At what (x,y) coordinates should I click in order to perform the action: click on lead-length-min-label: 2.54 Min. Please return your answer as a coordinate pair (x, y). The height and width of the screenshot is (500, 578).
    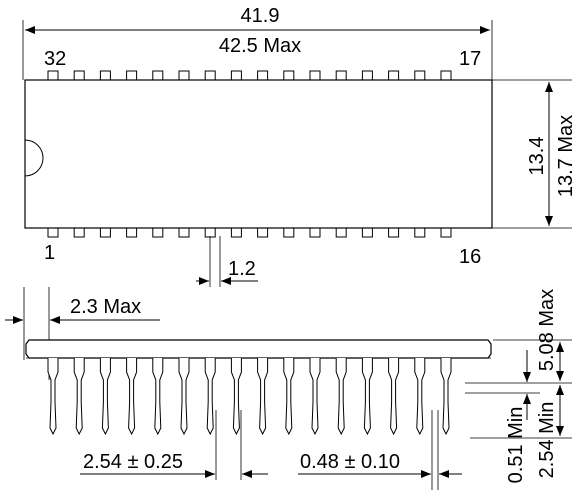
    Looking at the image, I should click on (547, 440).